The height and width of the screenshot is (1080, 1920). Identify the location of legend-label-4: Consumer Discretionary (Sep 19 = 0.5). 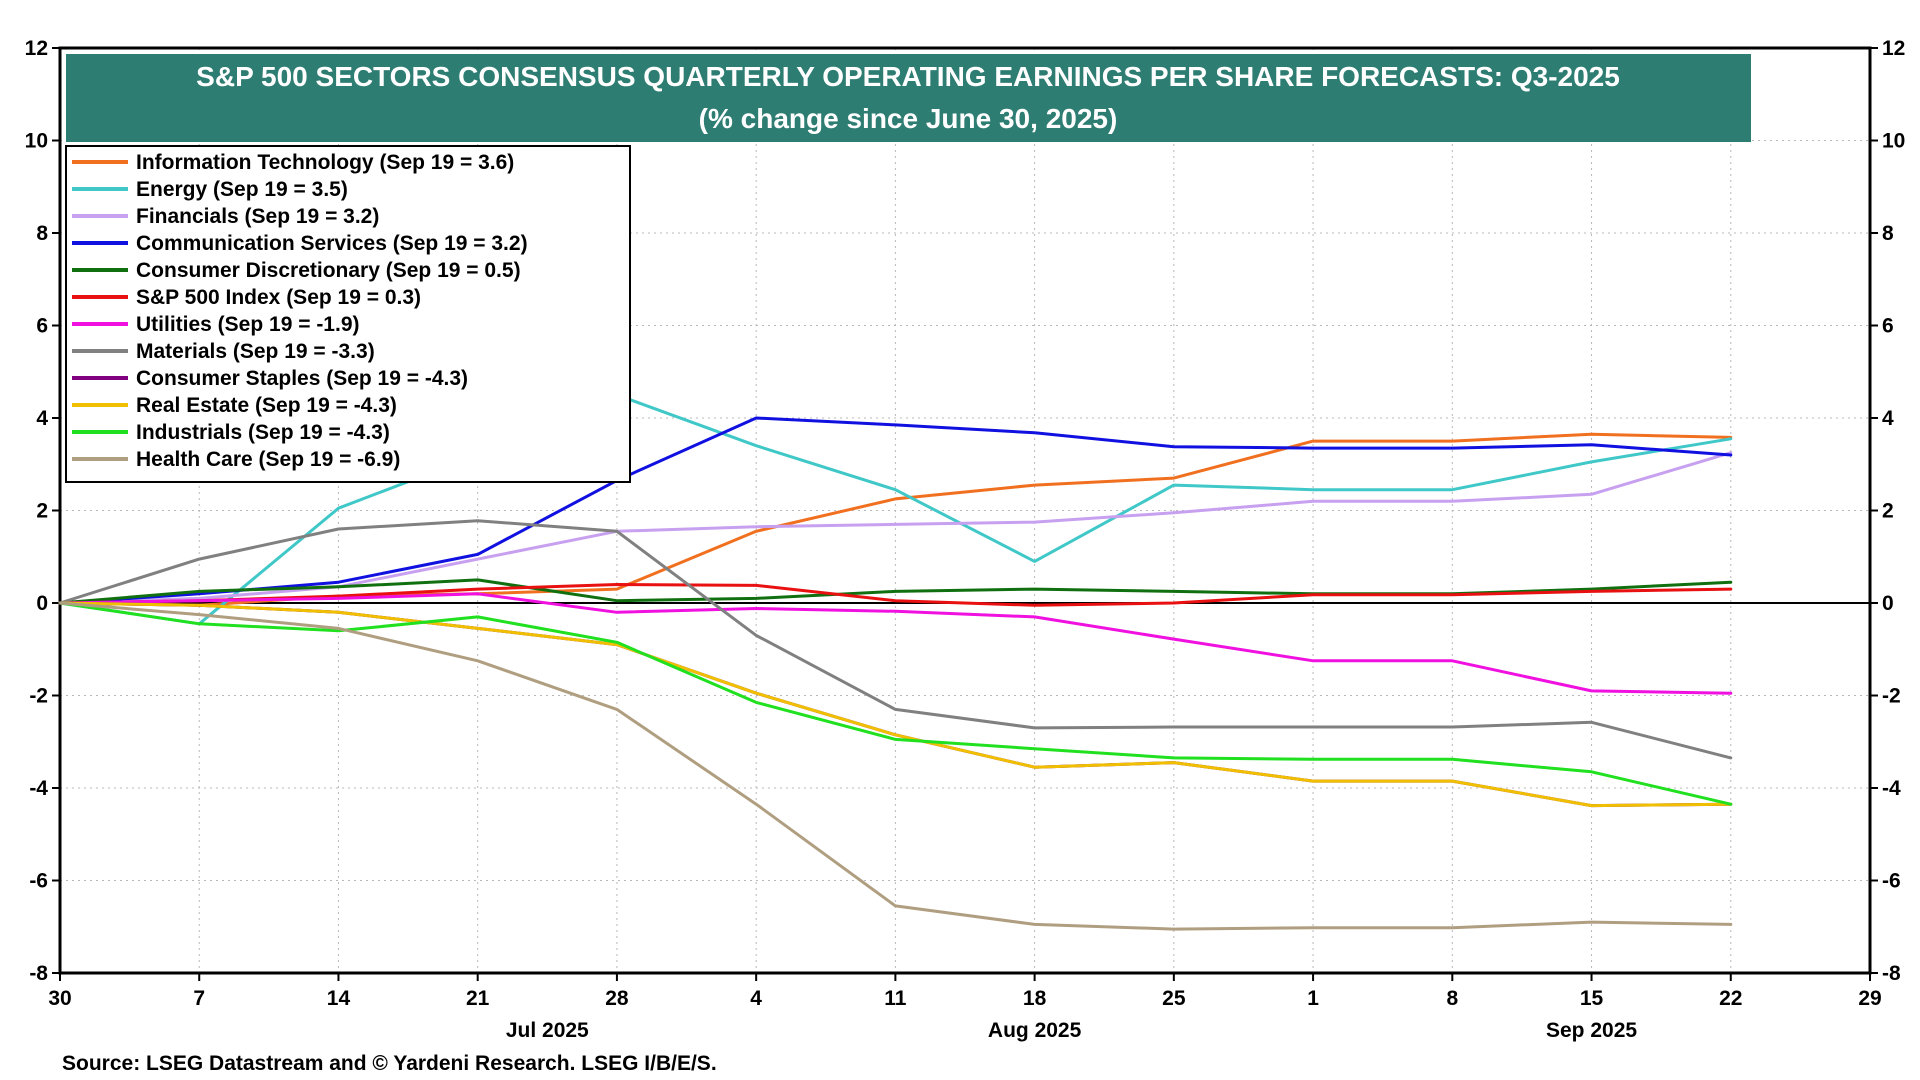
(328, 270).